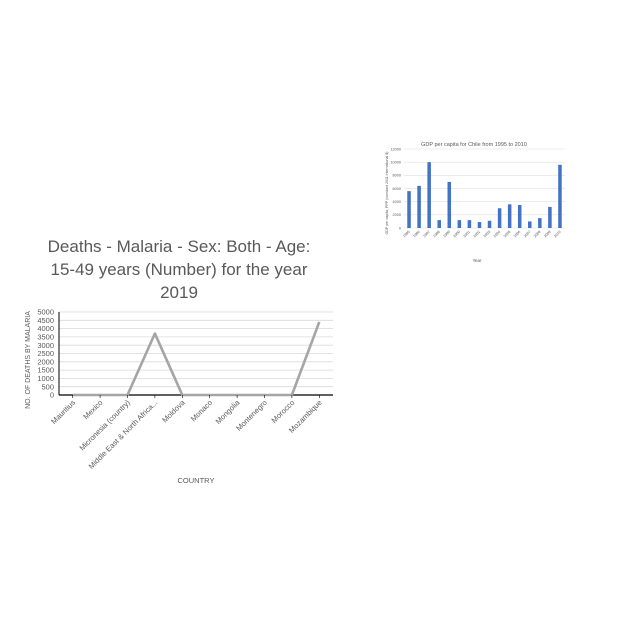 This screenshot has width=640, height=640. Describe the element at coordinates (45, 370) in the screenshot. I see `malaria-y-tick-label: 1500` at that location.